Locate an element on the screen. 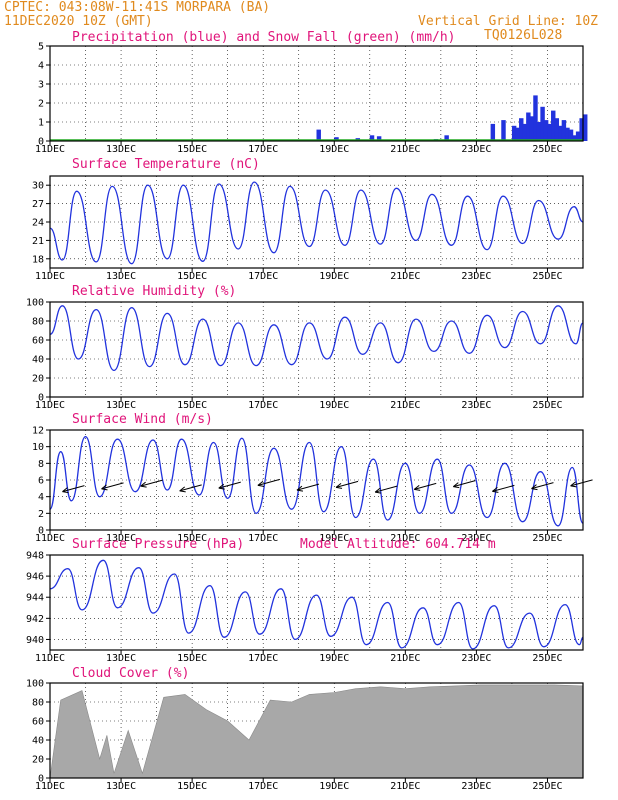  y-tick-label: 18 is located at coordinates (38, 259).